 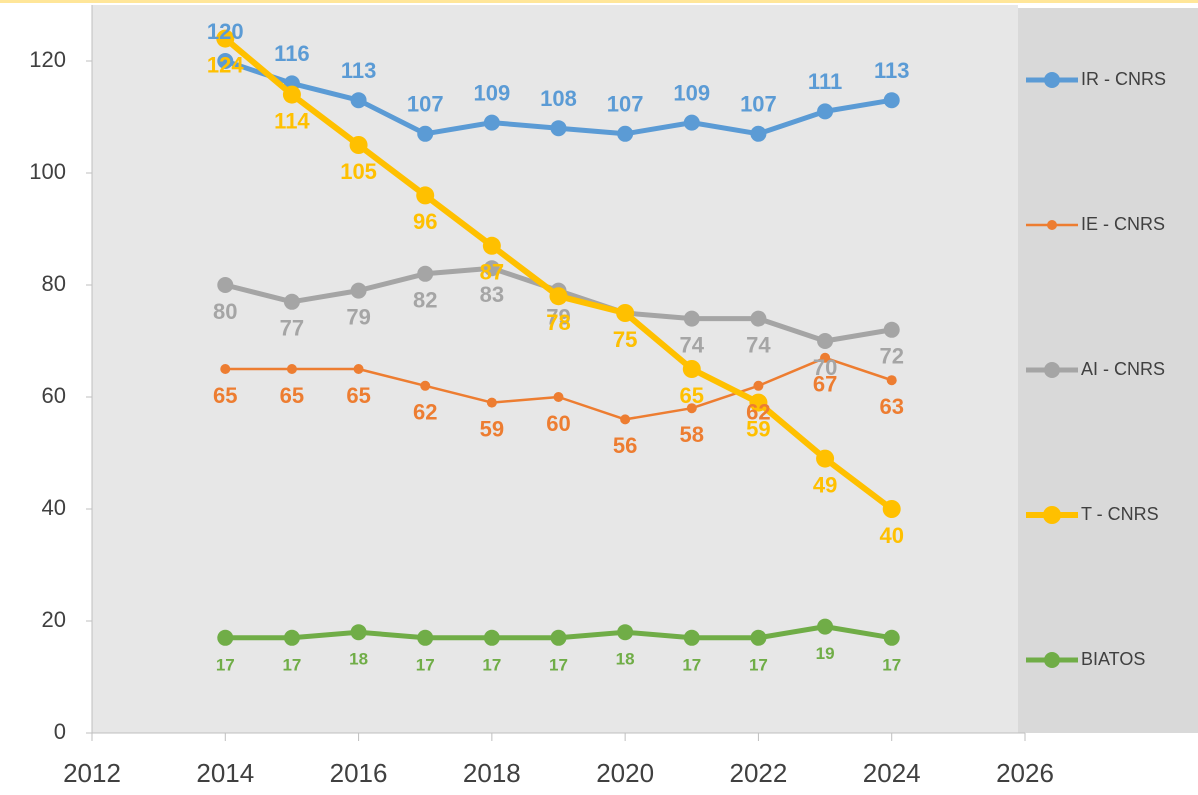 I want to click on data-label: 67, so click(x=825, y=384).